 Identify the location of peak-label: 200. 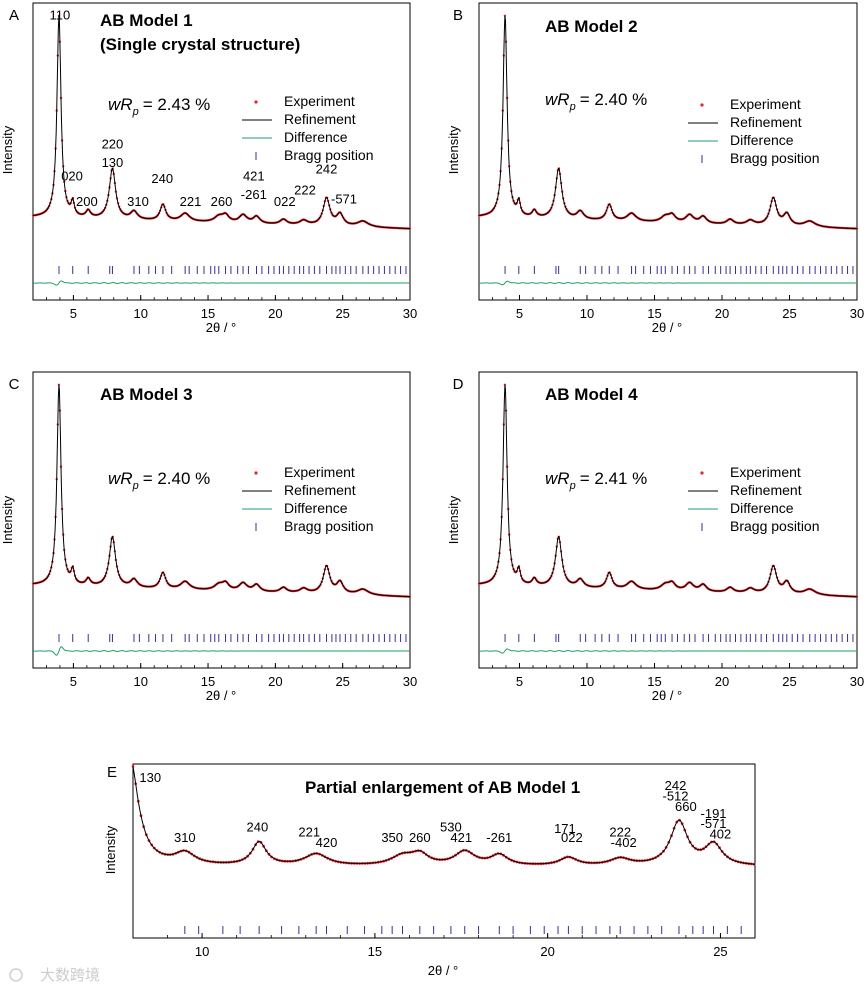
(87, 201).